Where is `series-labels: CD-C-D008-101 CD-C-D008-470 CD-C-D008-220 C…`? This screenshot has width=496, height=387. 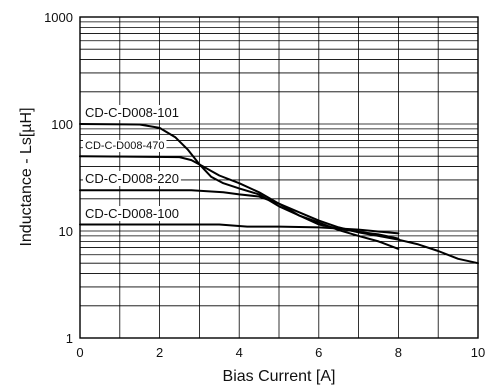
series-labels: CD-C-D008-101 CD-C-D008-470 CD-C-D008-220 C… is located at coordinates (132, 163).